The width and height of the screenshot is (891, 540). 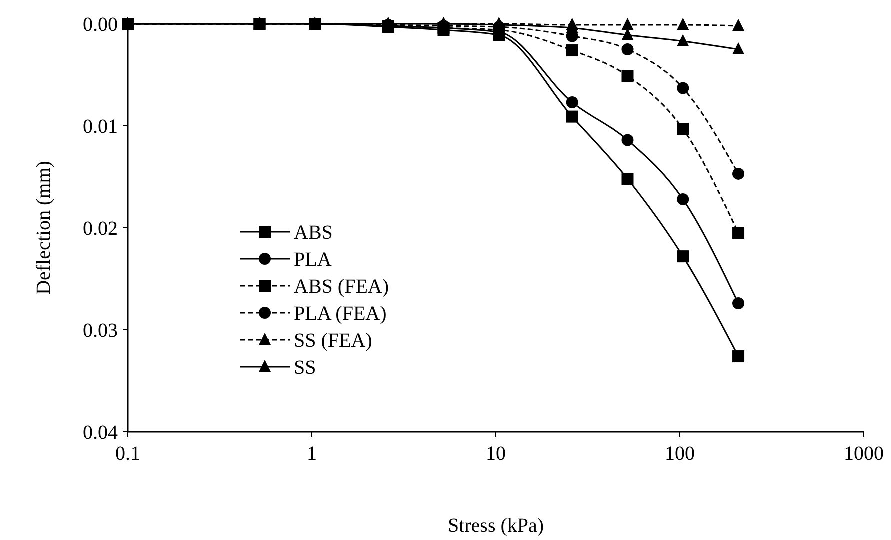 What do you see at coordinates (128, 454) in the screenshot?
I see `x-tick-label: 0.1` at bounding box center [128, 454].